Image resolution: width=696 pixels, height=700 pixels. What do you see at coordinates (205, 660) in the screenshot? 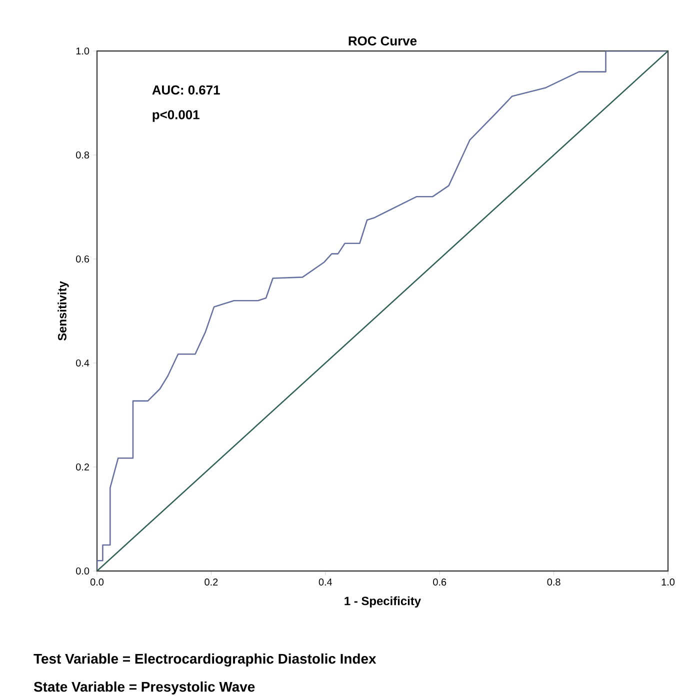
I see `text: Test Variable = Electrocardiographic Diastolic Index` at bounding box center [205, 660].